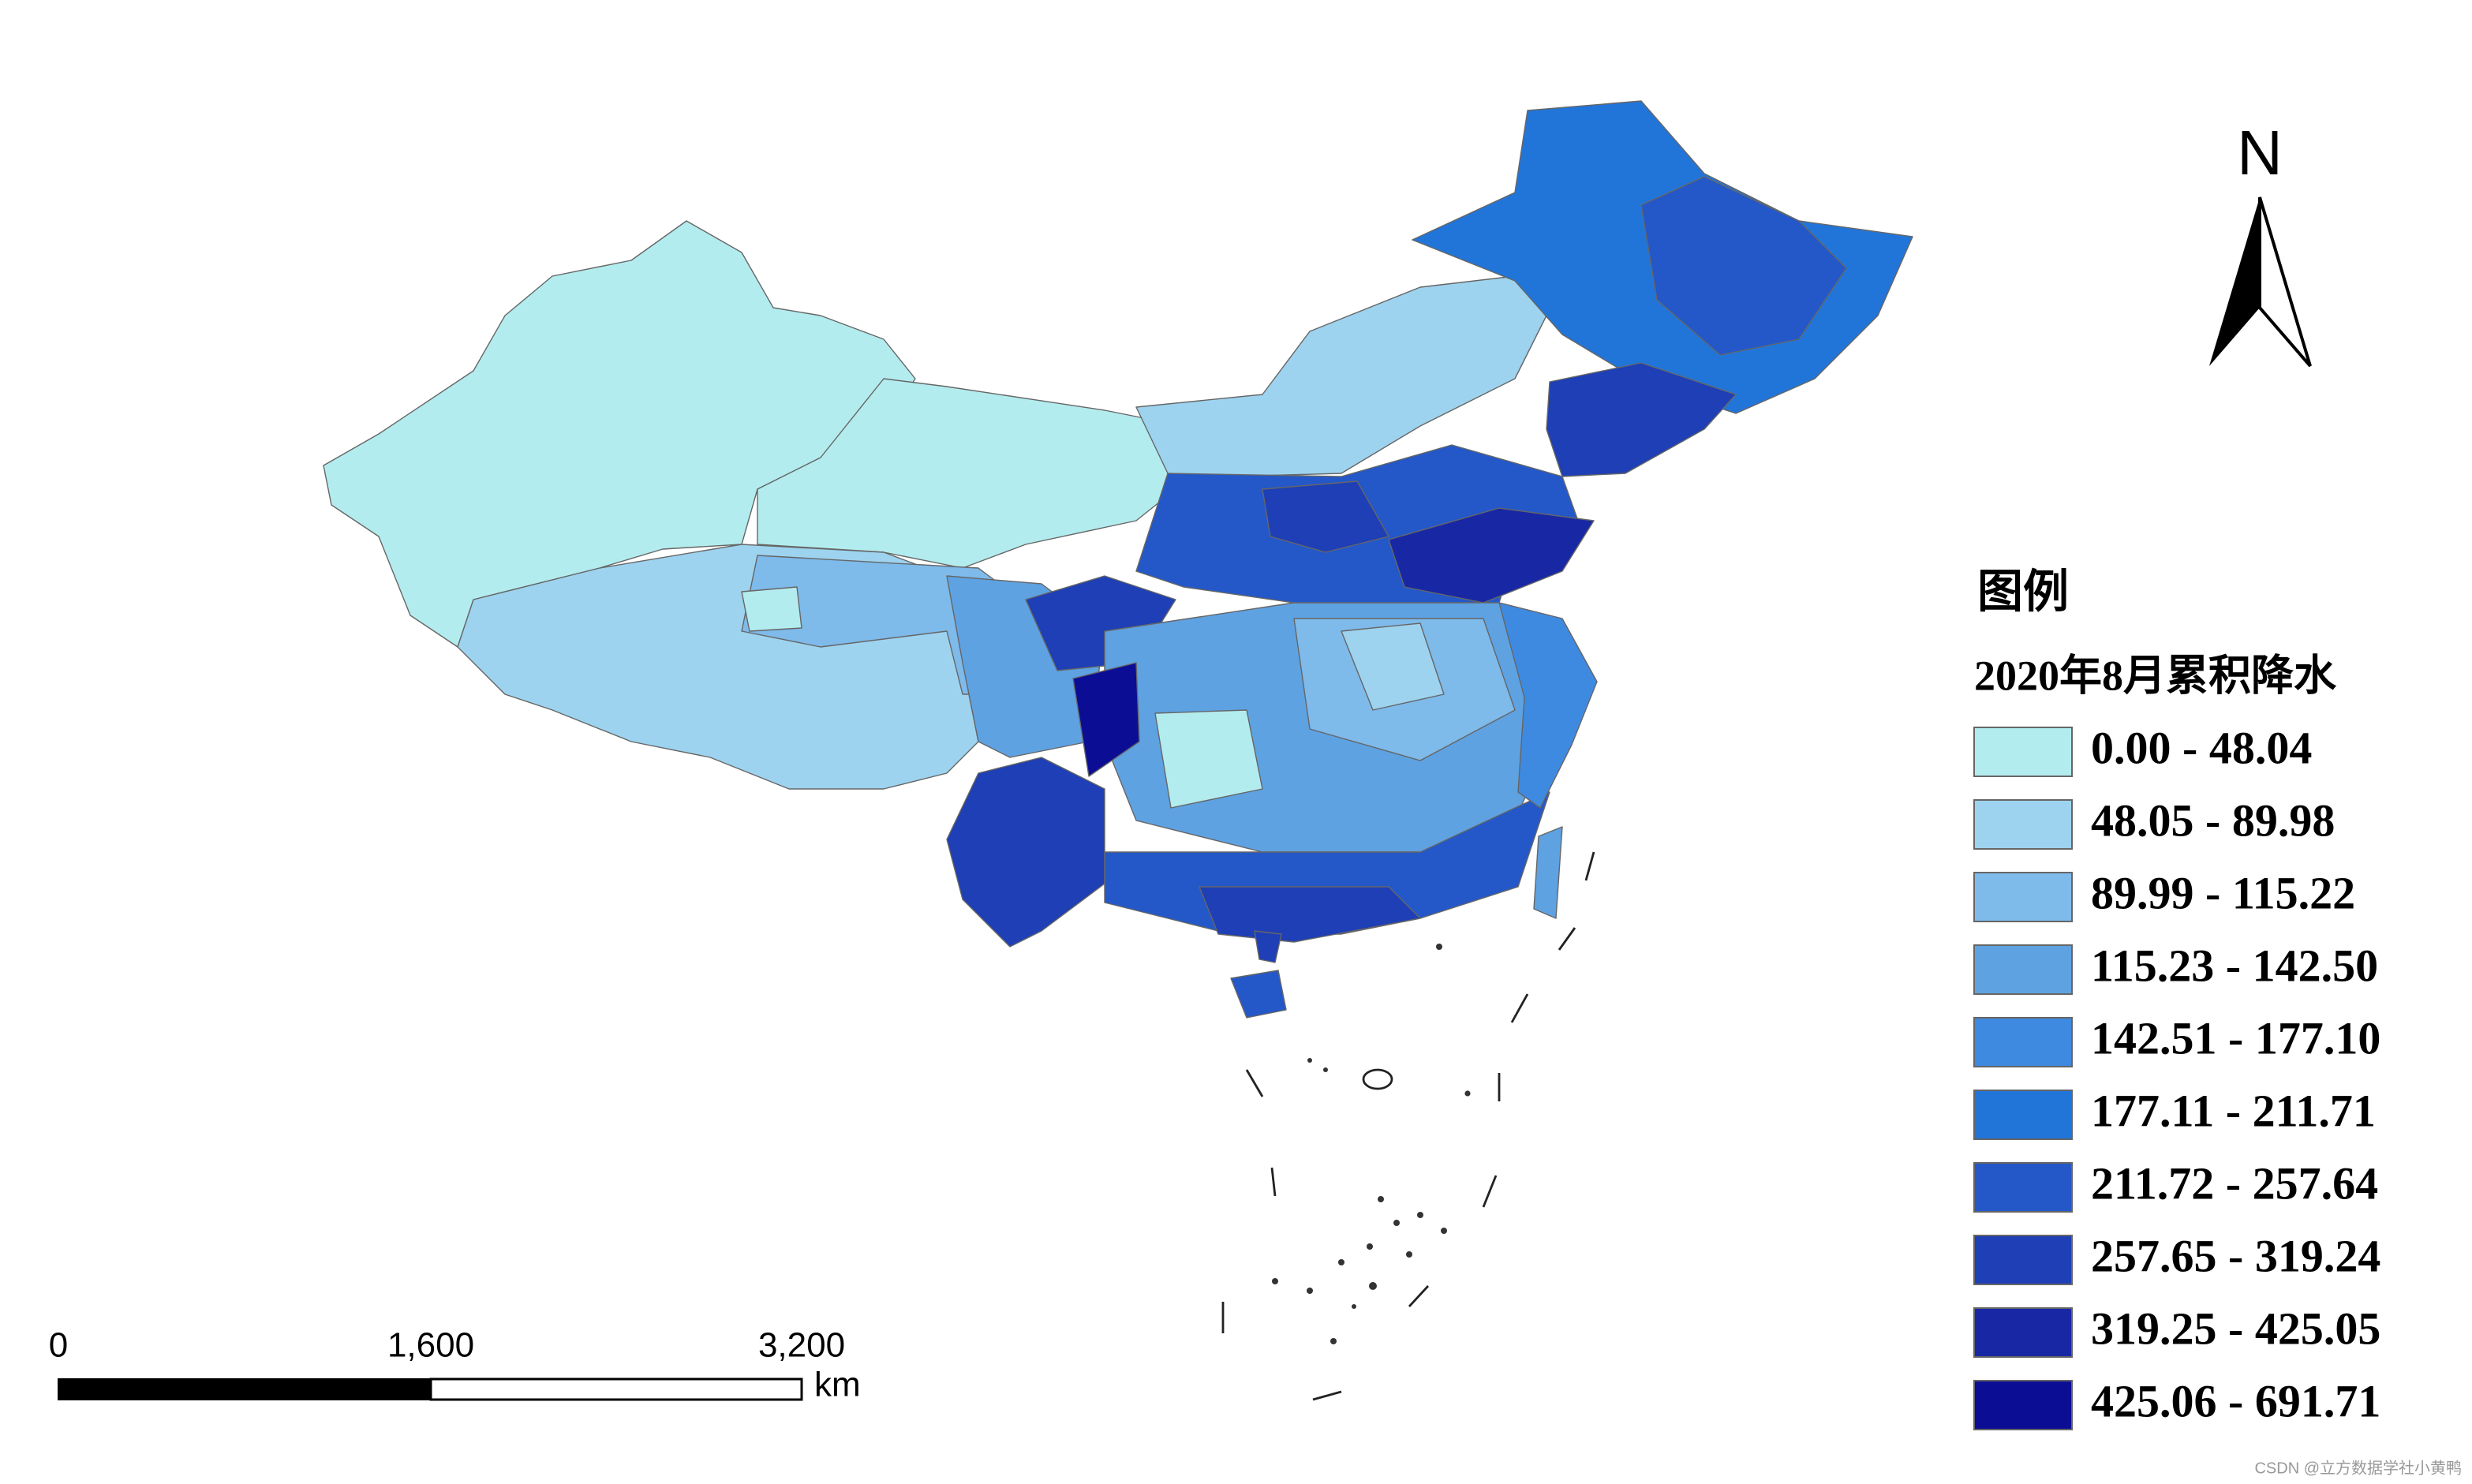 The width and height of the screenshot is (2472, 1484). I want to click on arrow-right, so click(2285, 282).